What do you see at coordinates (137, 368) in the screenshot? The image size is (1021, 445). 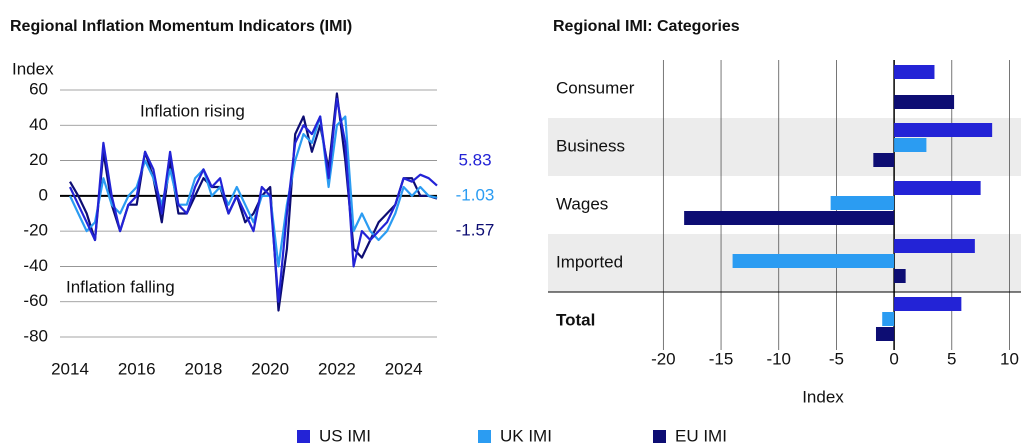 I see `x-tick-label: 2016` at bounding box center [137, 368].